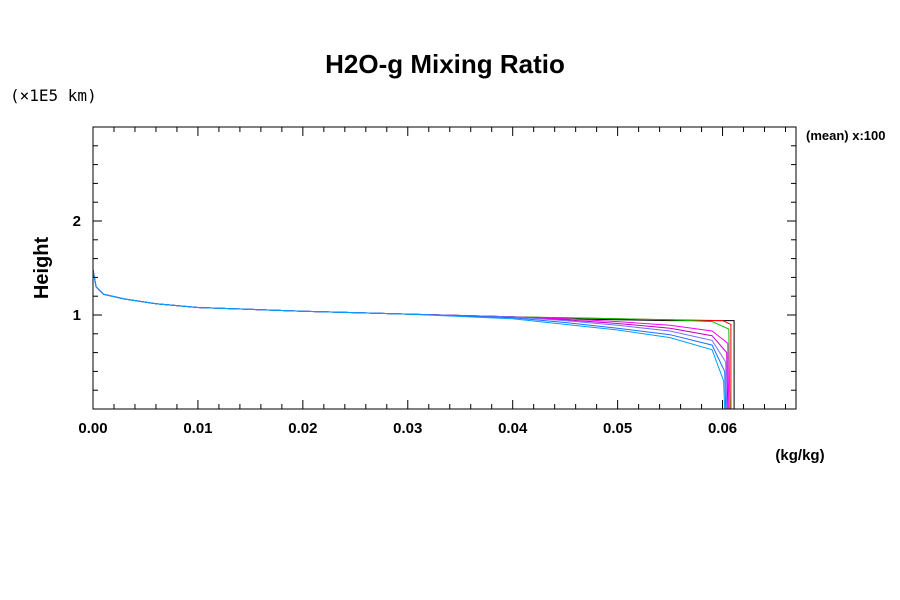 The height and width of the screenshot is (600, 900). What do you see at coordinates (445, 64) in the screenshot?
I see `chart-title: H2O-g Mixing Ratio` at bounding box center [445, 64].